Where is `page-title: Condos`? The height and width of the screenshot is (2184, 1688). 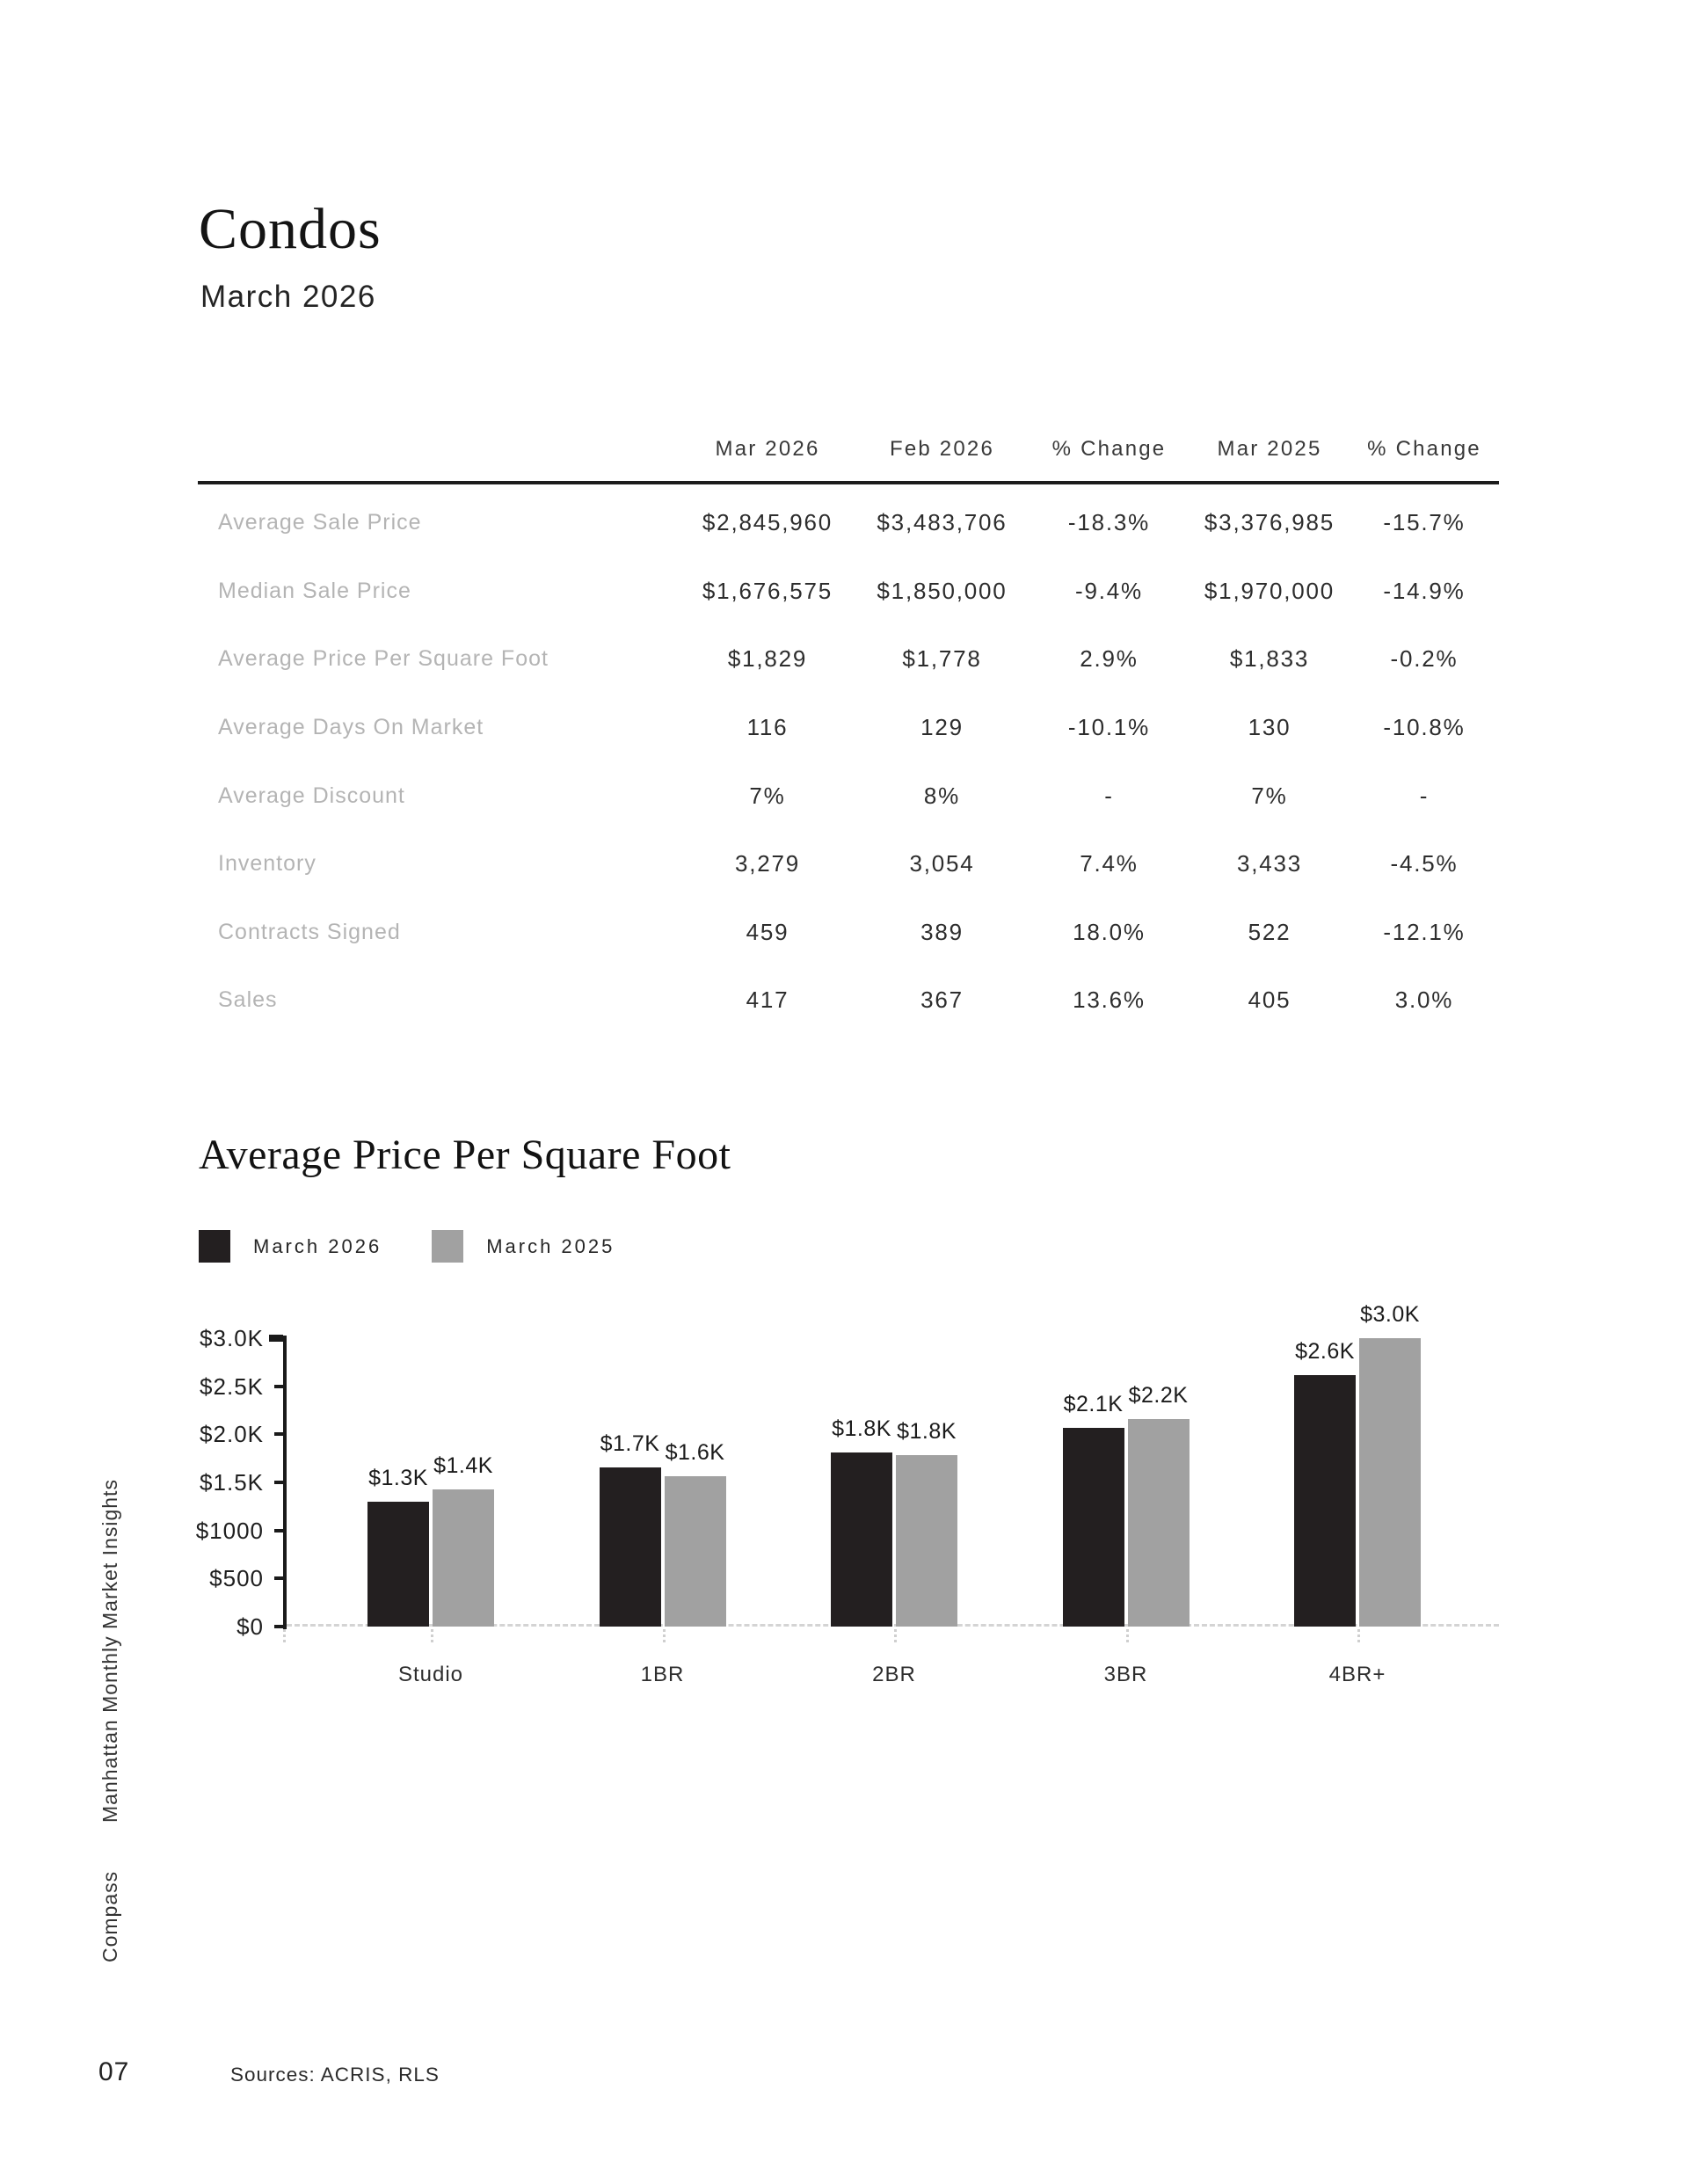
page-title: Condos is located at coordinates (290, 229).